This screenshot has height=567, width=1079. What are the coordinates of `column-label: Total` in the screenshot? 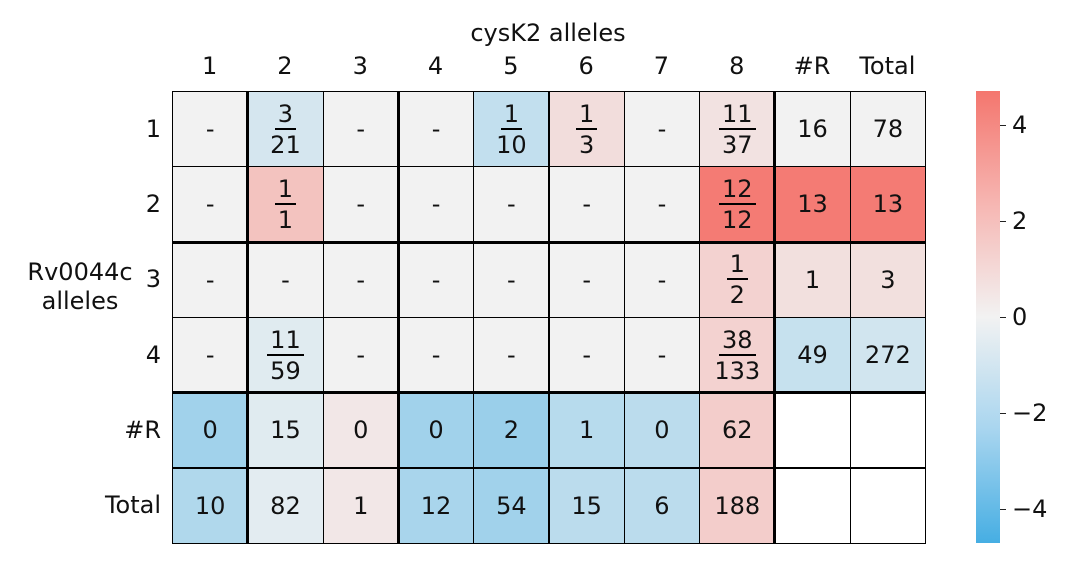 It's located at (887, 66).